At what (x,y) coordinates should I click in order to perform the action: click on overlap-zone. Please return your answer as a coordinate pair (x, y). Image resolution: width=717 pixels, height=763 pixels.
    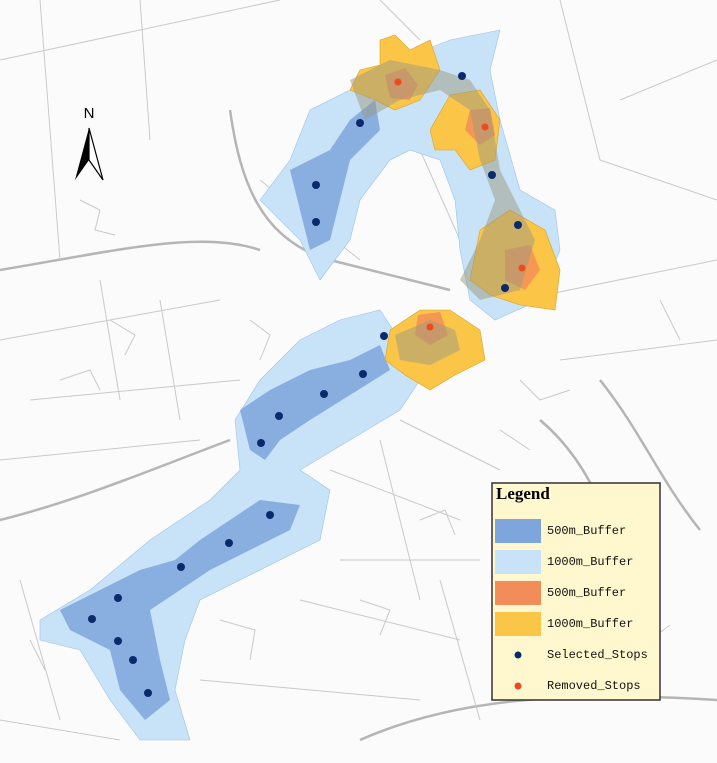
    Looking at the image, I should click on (442, 212).